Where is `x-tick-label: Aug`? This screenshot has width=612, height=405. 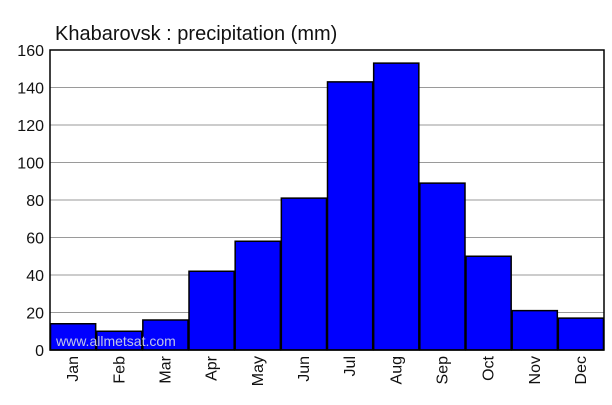
x-tick-label: Aug is located at coordinates (396, 370).